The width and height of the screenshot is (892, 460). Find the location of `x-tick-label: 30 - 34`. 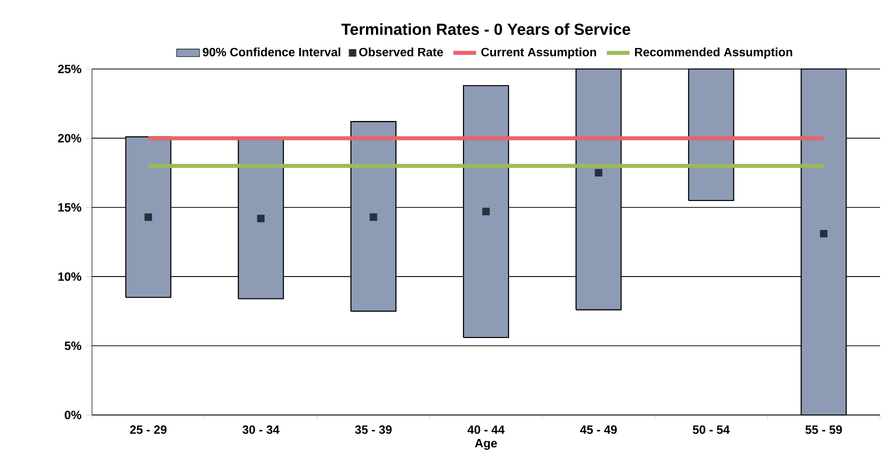

x-tick-label: 30 - 34 is located at coordinates (261, 429).